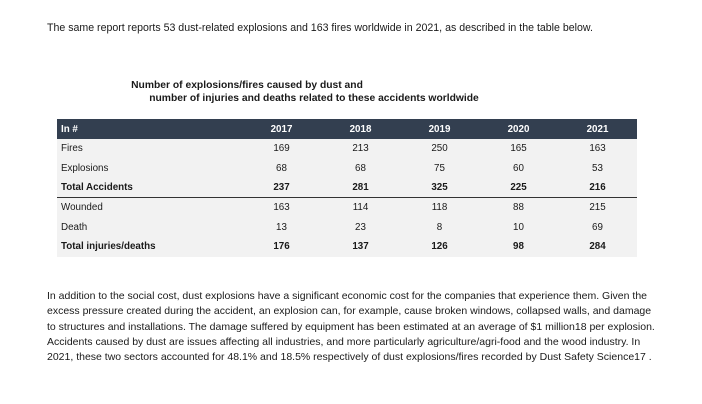 This screenshot has height=404, width=702. I want to click on table-row-explosions: Explosions 68 68 75 60 53, so click(347, 169).